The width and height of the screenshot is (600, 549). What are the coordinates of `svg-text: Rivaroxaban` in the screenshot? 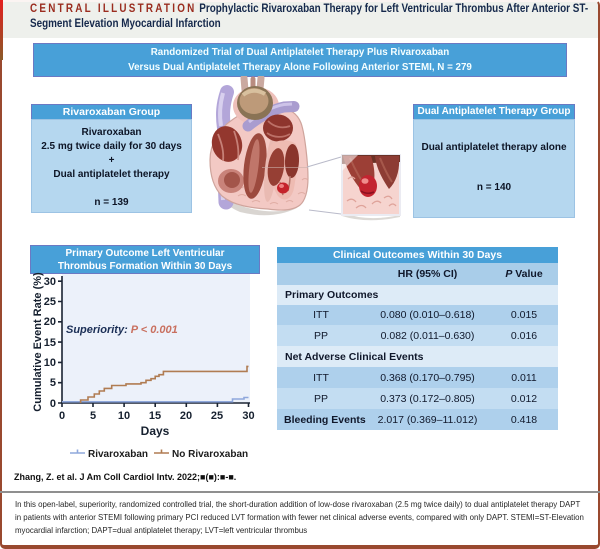 It's located at (118, 454).